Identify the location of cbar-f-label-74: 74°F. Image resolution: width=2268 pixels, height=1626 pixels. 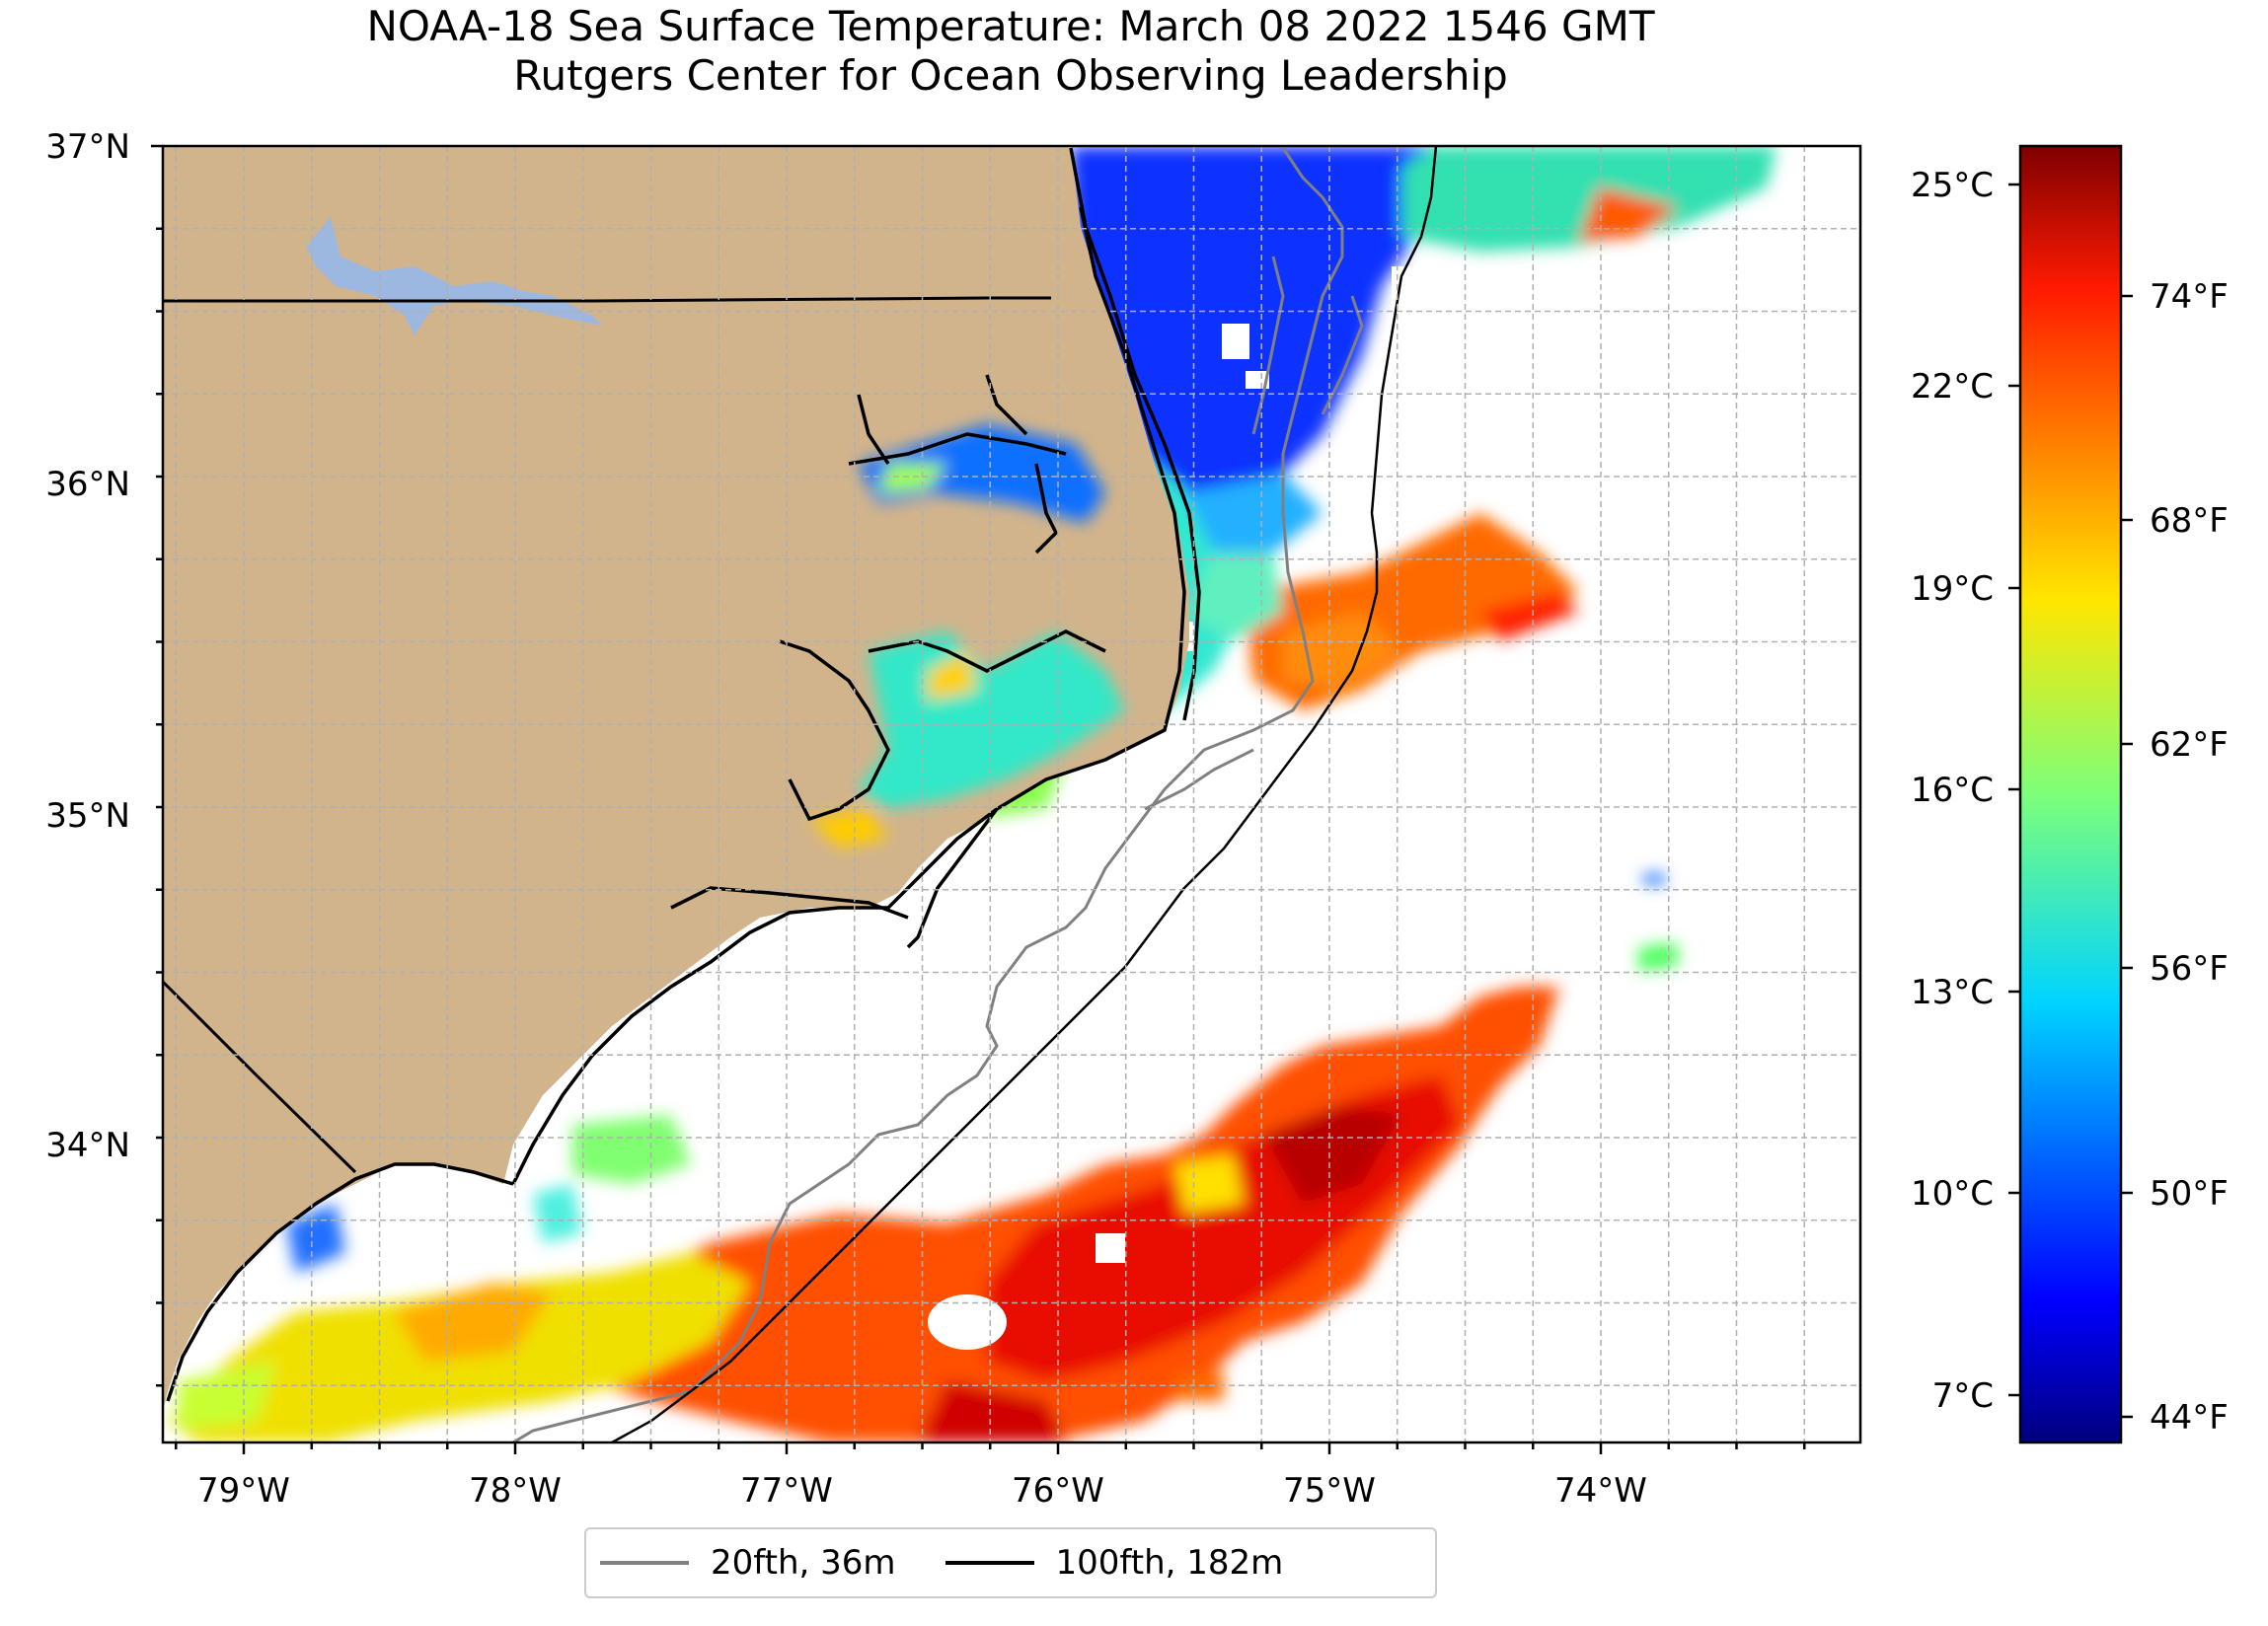
(2189, 297).